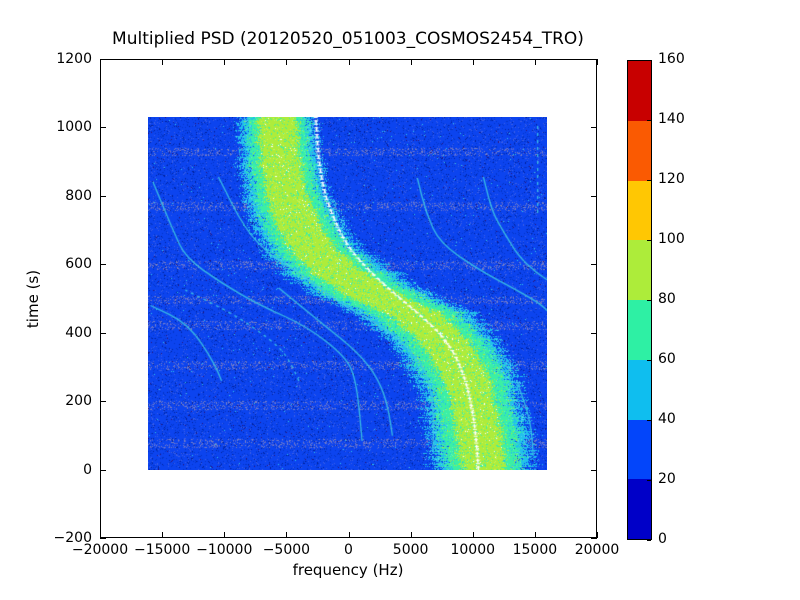 Image resolution: width=800 pixels, height=600 pixels. Describe the element at coordinates (667, 359) in the screenshot. I see `colorbar-tick-label: 60` at that location.